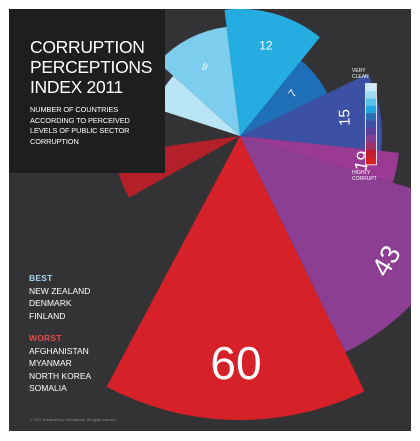 The image size is (420, 441). I want to click on list-item: NORTH KOREA, so click(60, 375).